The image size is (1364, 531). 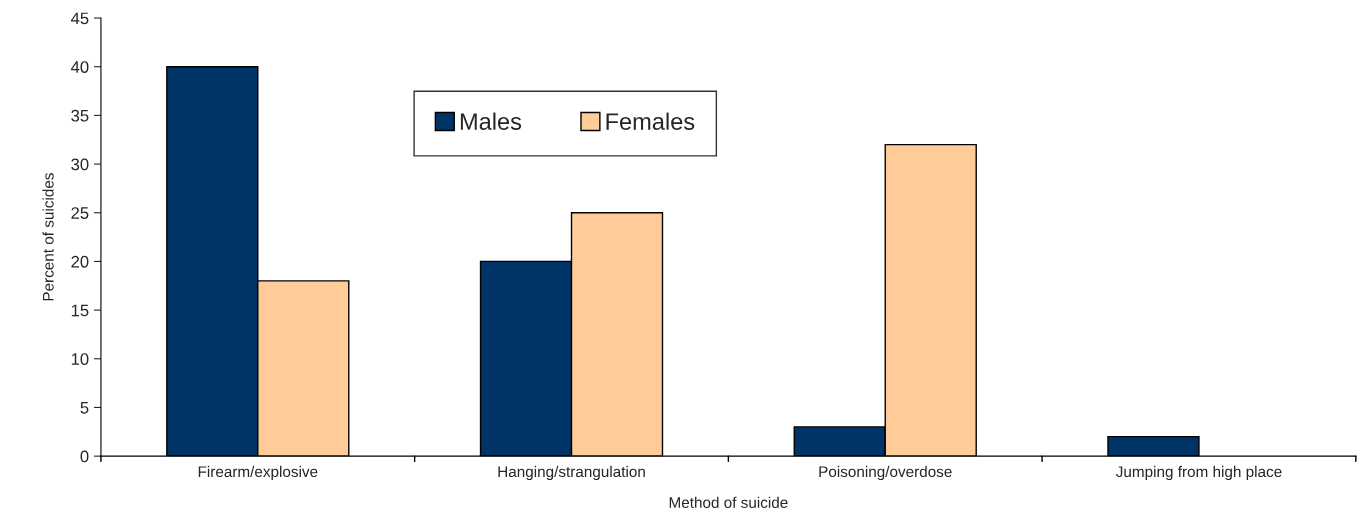 I want to click on x-tick-label: Jumping from high place, so click(x=1198, y=473).